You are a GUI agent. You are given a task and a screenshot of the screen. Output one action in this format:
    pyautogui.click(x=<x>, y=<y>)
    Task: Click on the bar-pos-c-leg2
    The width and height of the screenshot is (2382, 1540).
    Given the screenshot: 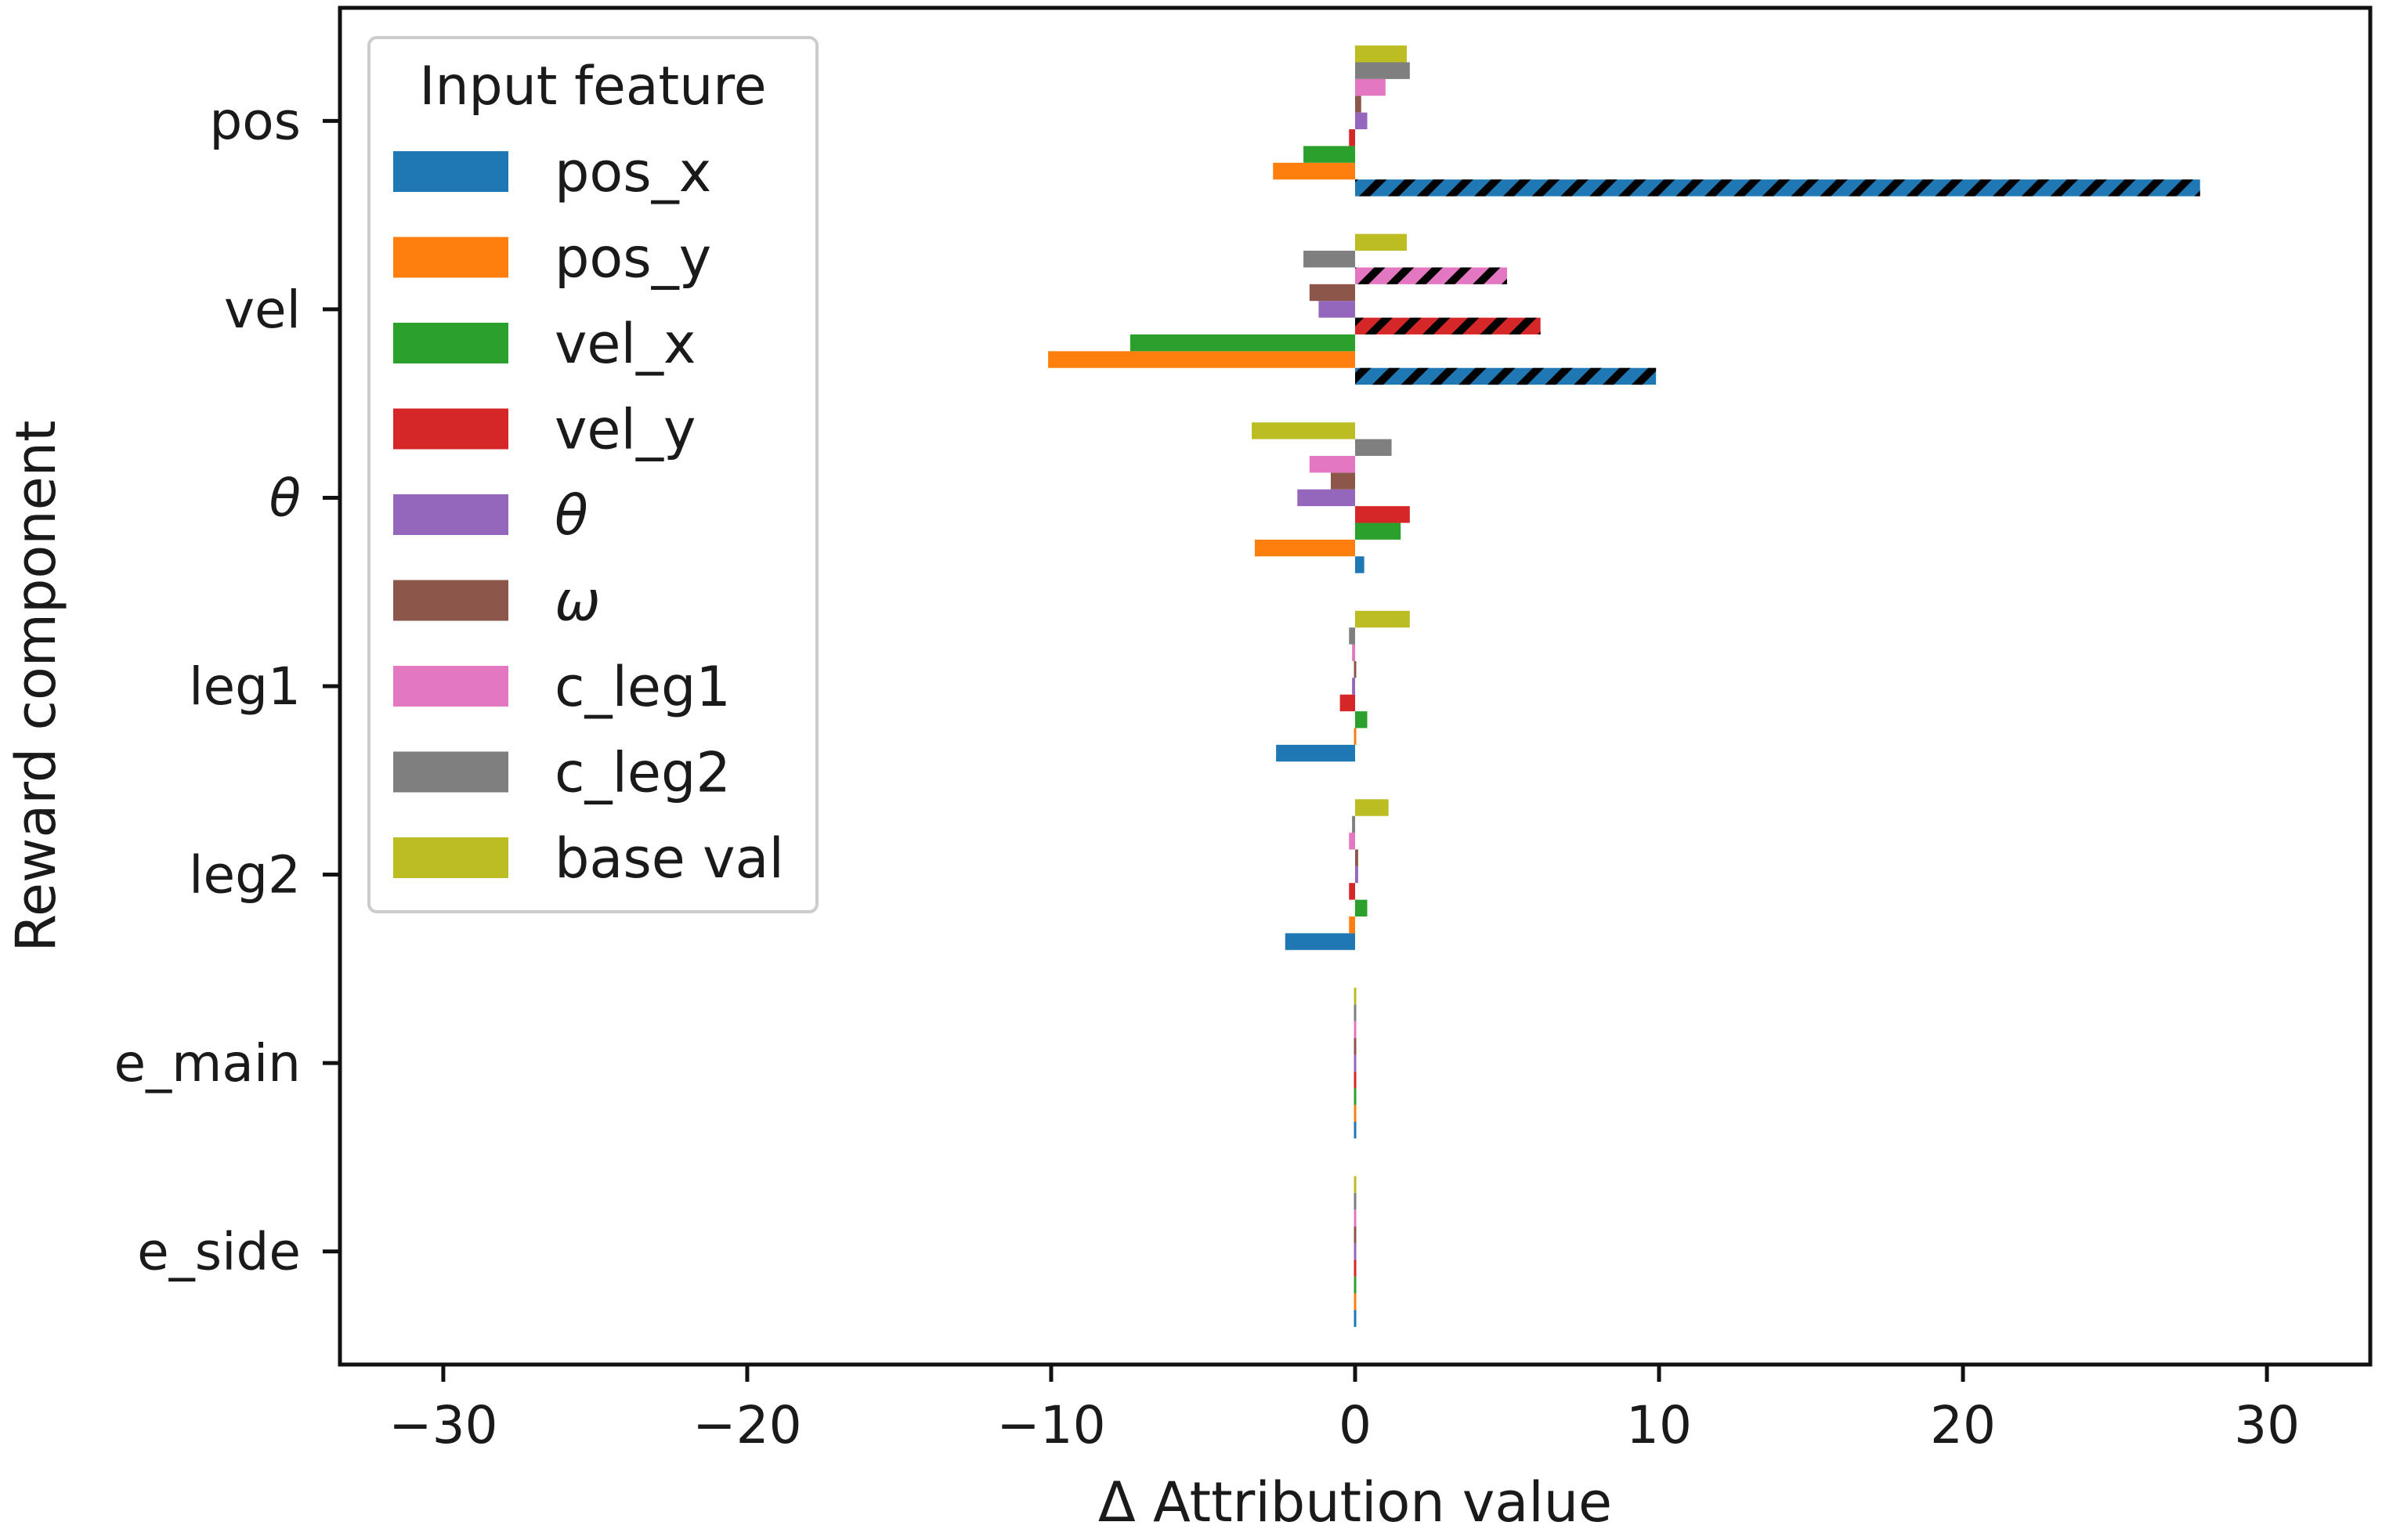 What is the action you would take?
    pyautogui.click(x=1383, y=70)
    